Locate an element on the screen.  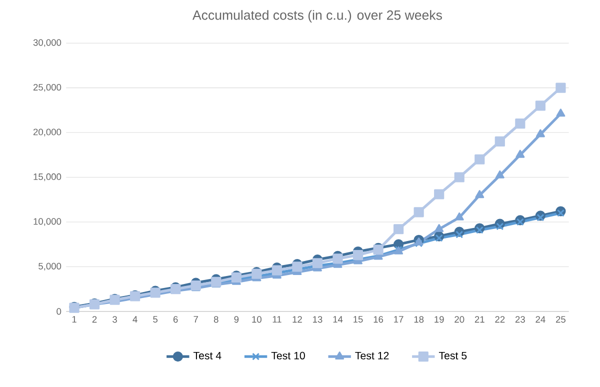
x-tick-label: 13 is located at coordinates (317, 319).